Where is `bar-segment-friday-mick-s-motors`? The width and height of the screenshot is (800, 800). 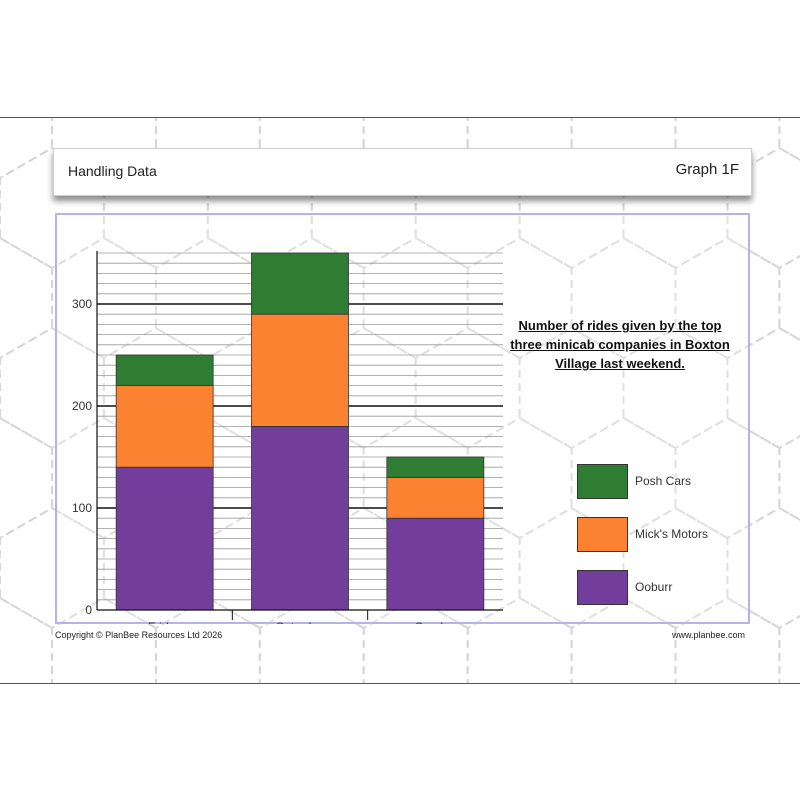 bar-segment-friday-mick-s-motors is located at coordinates (164, 426).